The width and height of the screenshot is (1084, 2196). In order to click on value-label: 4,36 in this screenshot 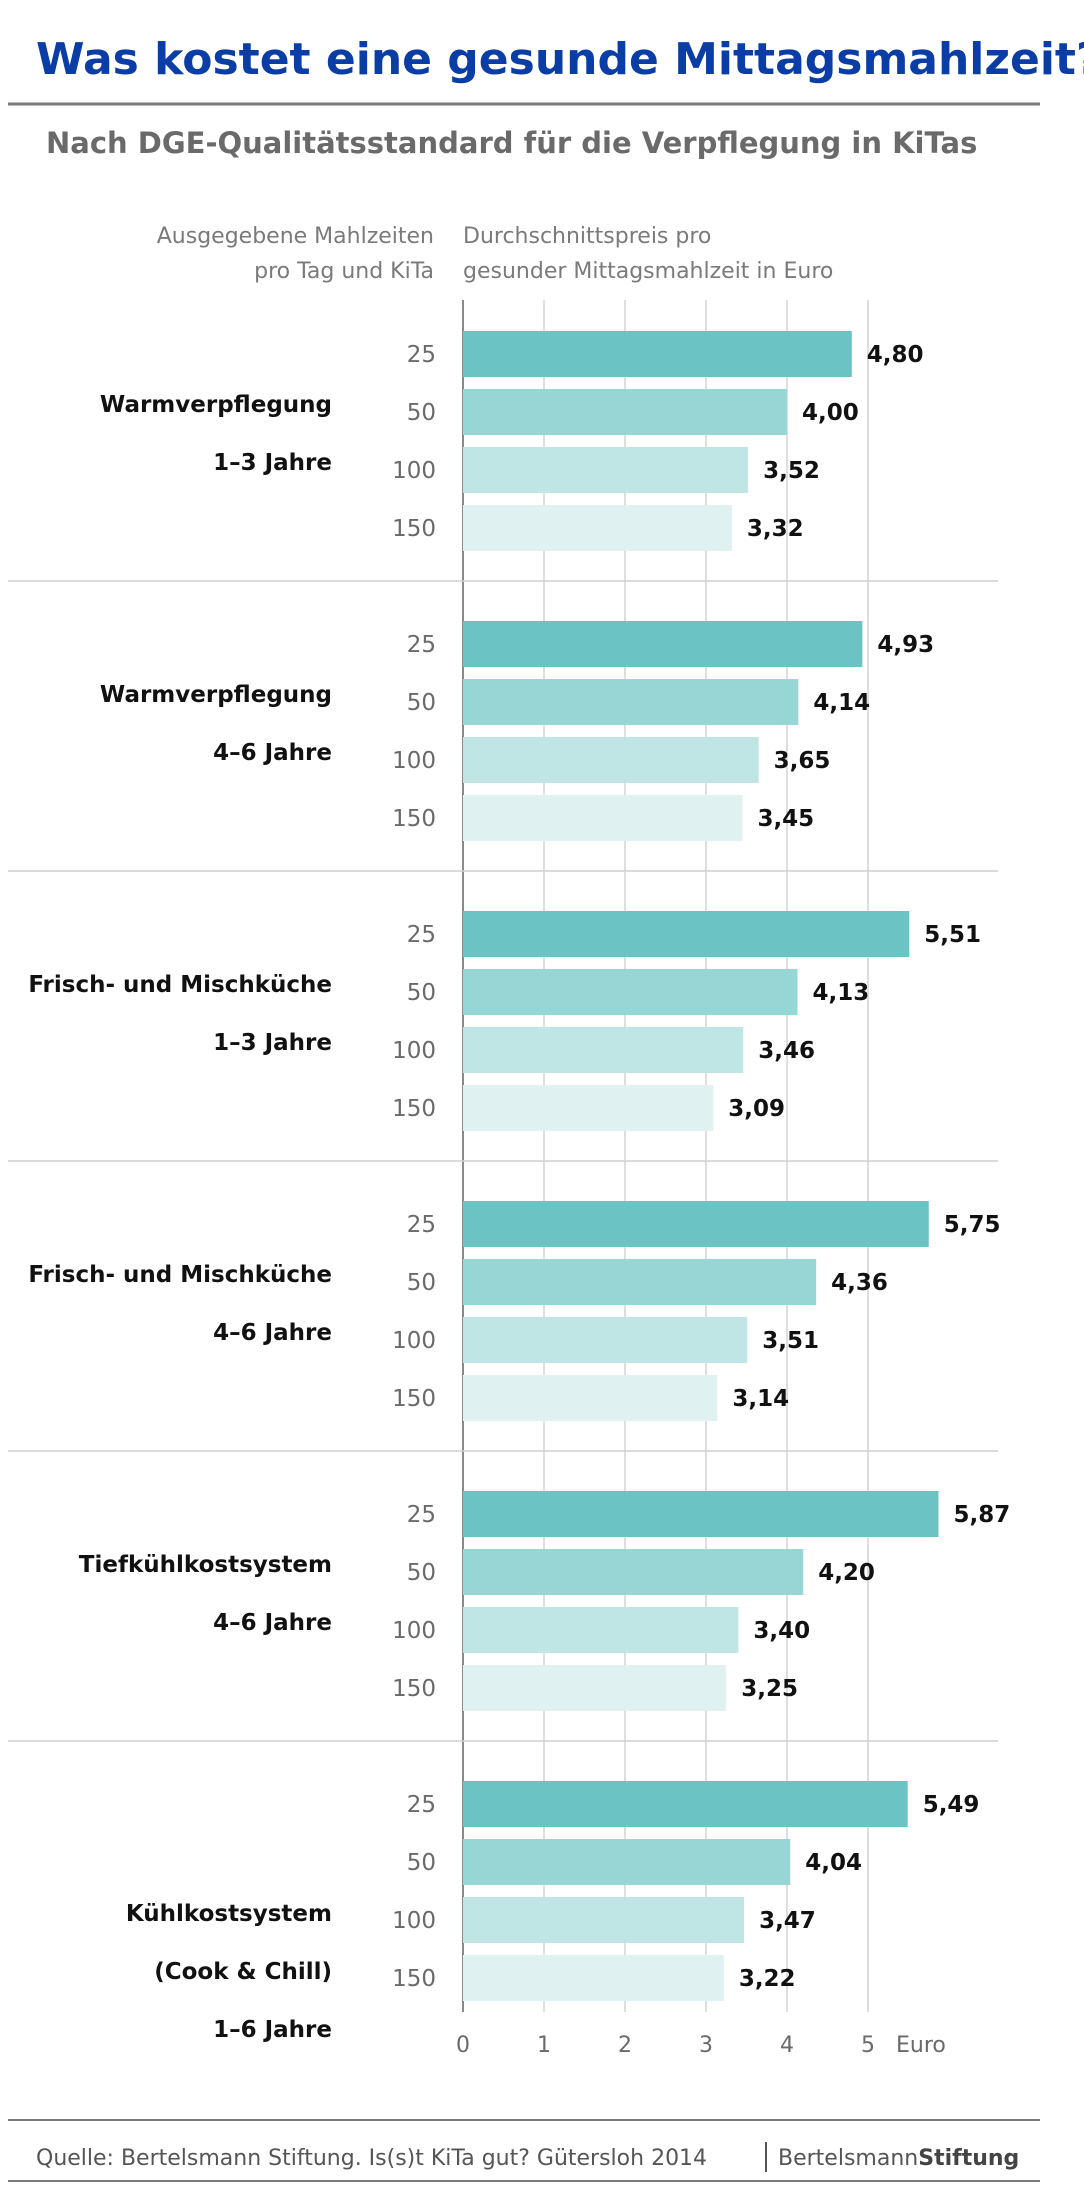, I will do `click(859, 1283)`.